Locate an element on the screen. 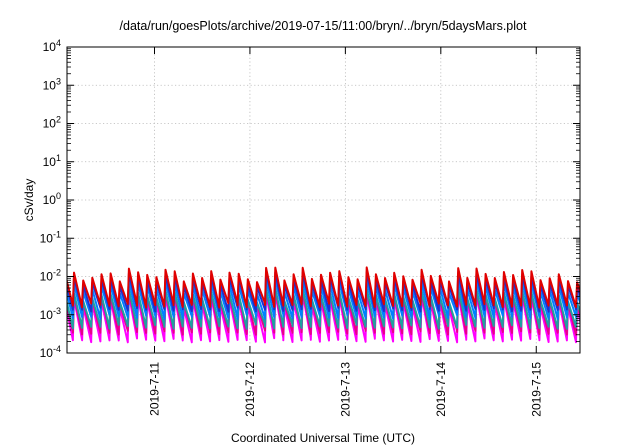 This screenshot has width=640, height=448. y-tick-label: 10² is located at coordinates (52, 123).